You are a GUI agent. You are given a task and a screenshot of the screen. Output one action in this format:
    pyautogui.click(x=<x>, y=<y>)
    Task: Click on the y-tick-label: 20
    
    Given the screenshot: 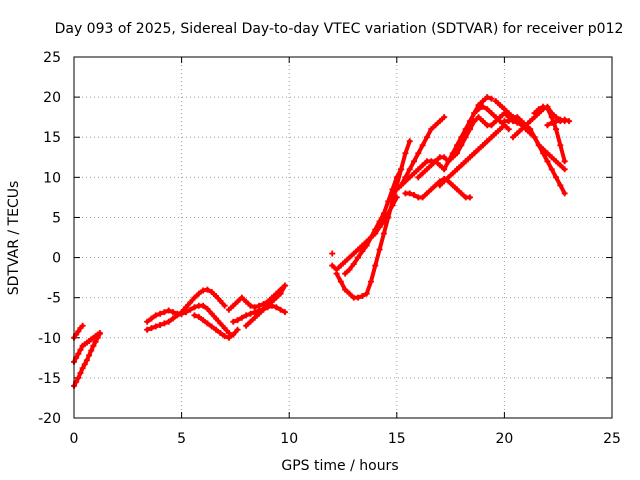 What is the action you would take?
    pyautogui.click(x=52, y=98)
    